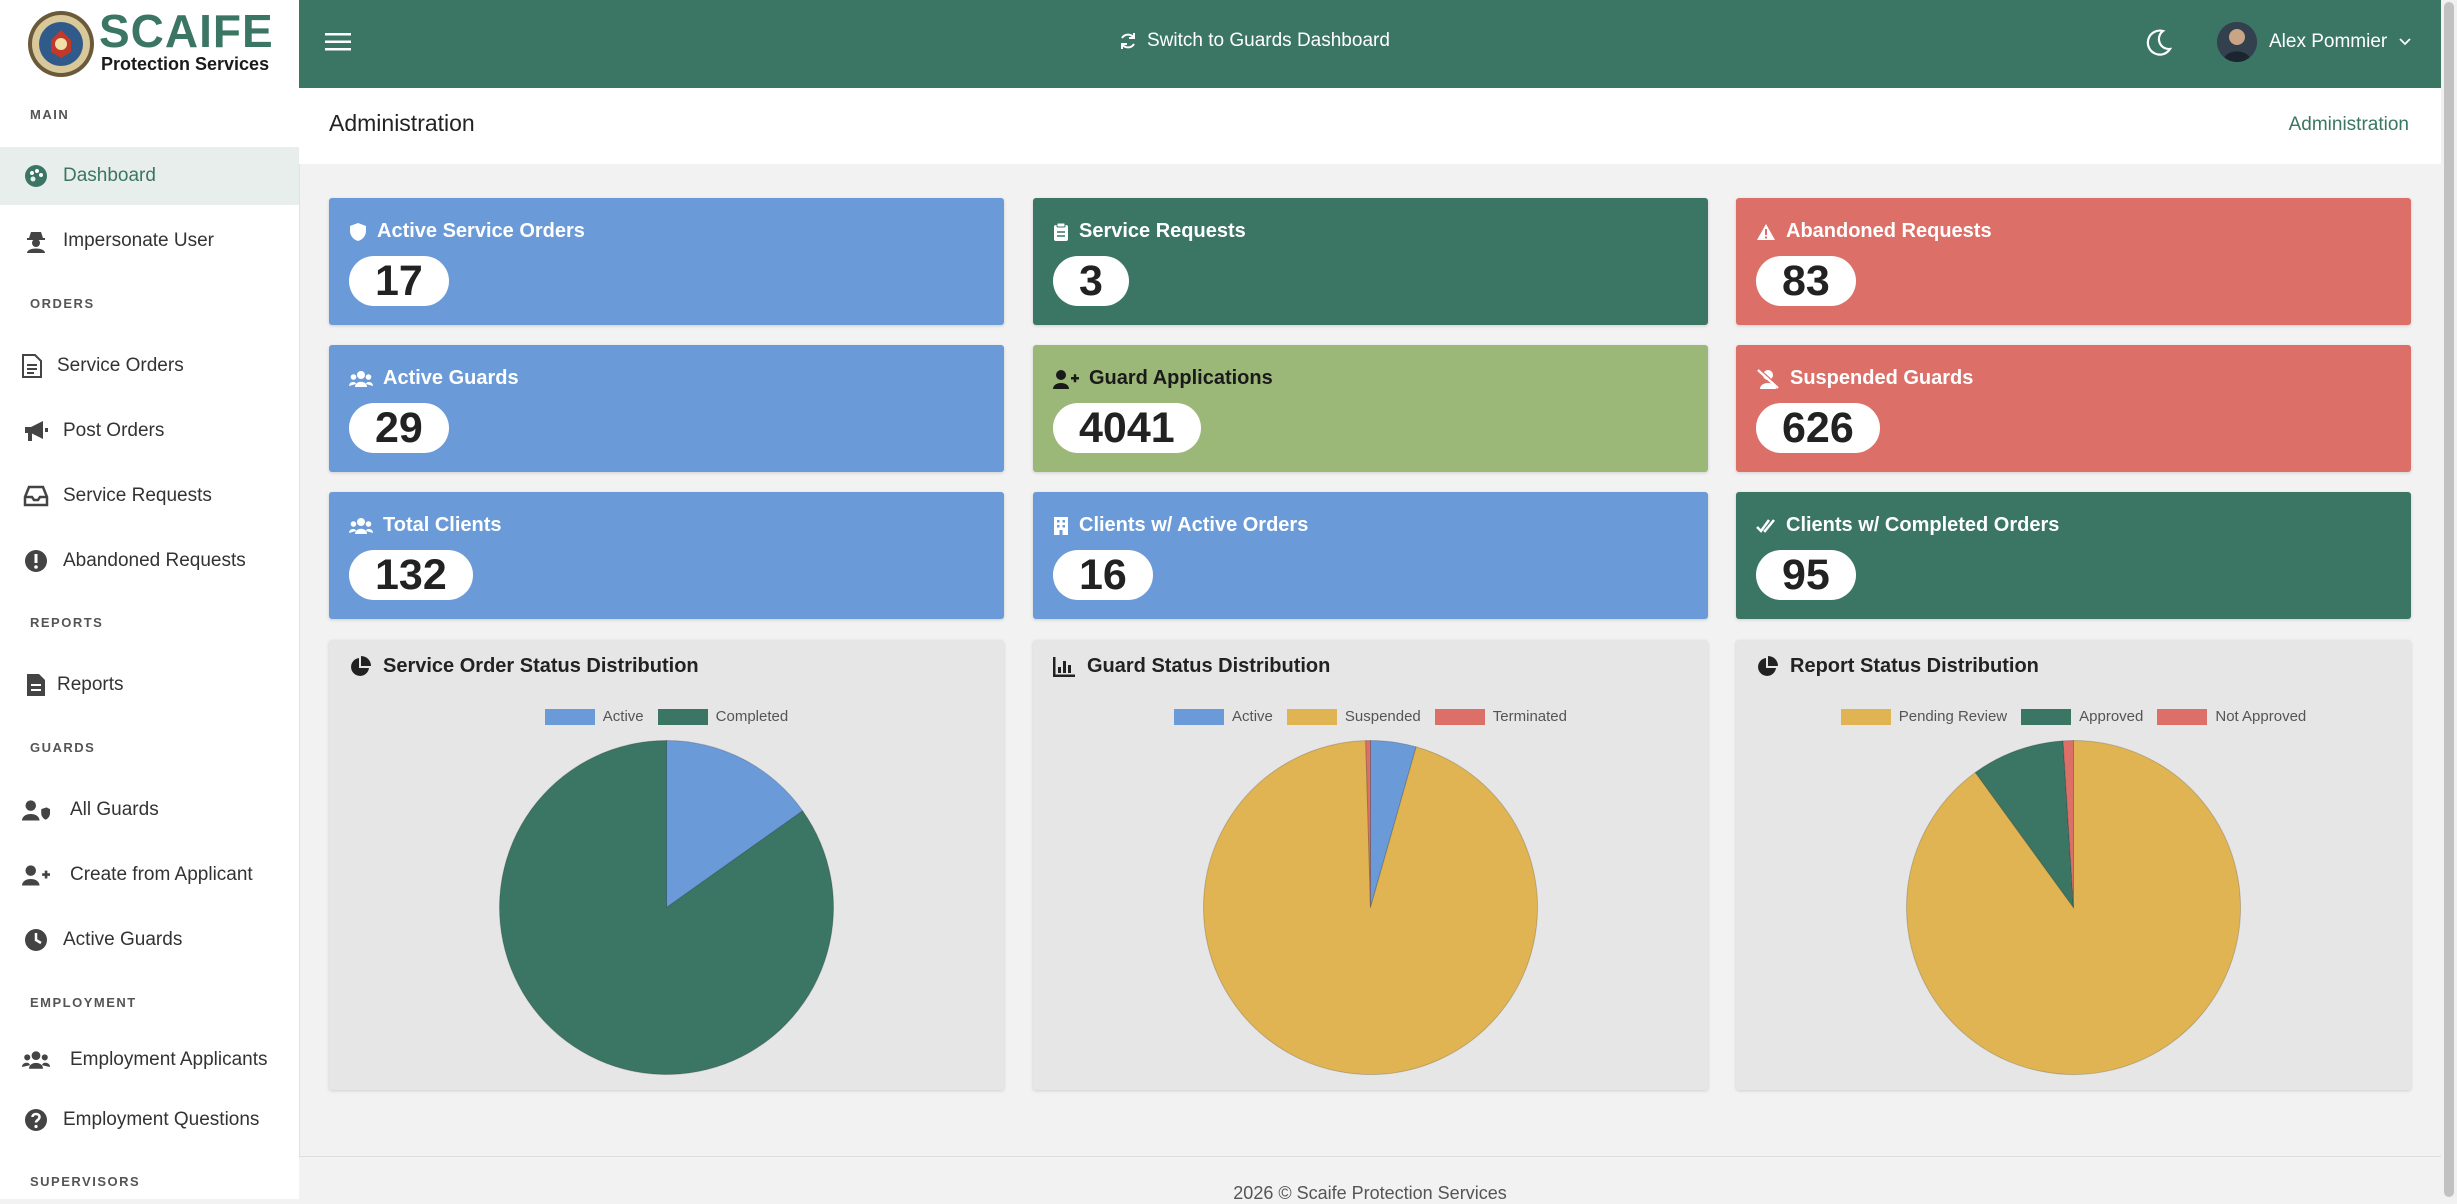  I want to click on card-abandoned-requests: Abandoned Requests 83, so click(2073, 261).